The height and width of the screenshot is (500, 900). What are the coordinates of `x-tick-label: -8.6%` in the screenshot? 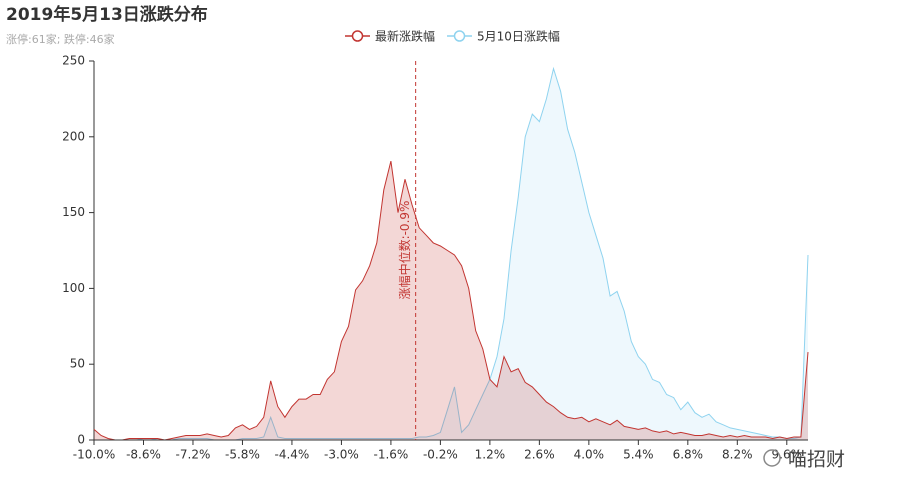 It's located at (143, 455).